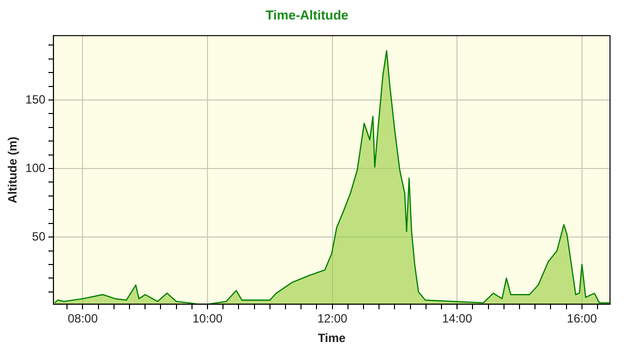  Describe the element at coordinates (35, 99) in the screenshot. I see `y-tick-label: 150` at that location.